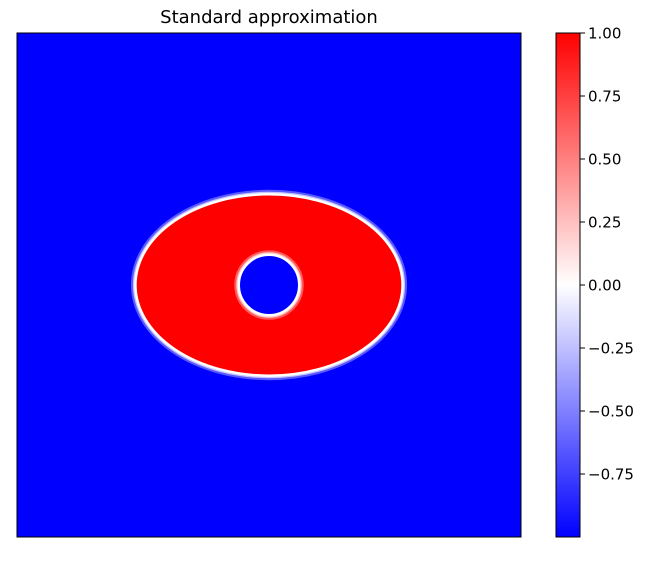  I want to click on colorbar-tick-label: −0.50, so click(611, 412).